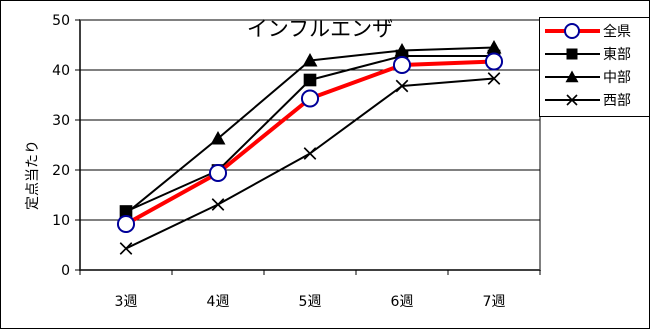 The width and height of the screenshot is (650, 334). What do you see at coordinates (588, 101) in the screenshot?
I see `legend-item: 西部` at bounding box center [588, 101].